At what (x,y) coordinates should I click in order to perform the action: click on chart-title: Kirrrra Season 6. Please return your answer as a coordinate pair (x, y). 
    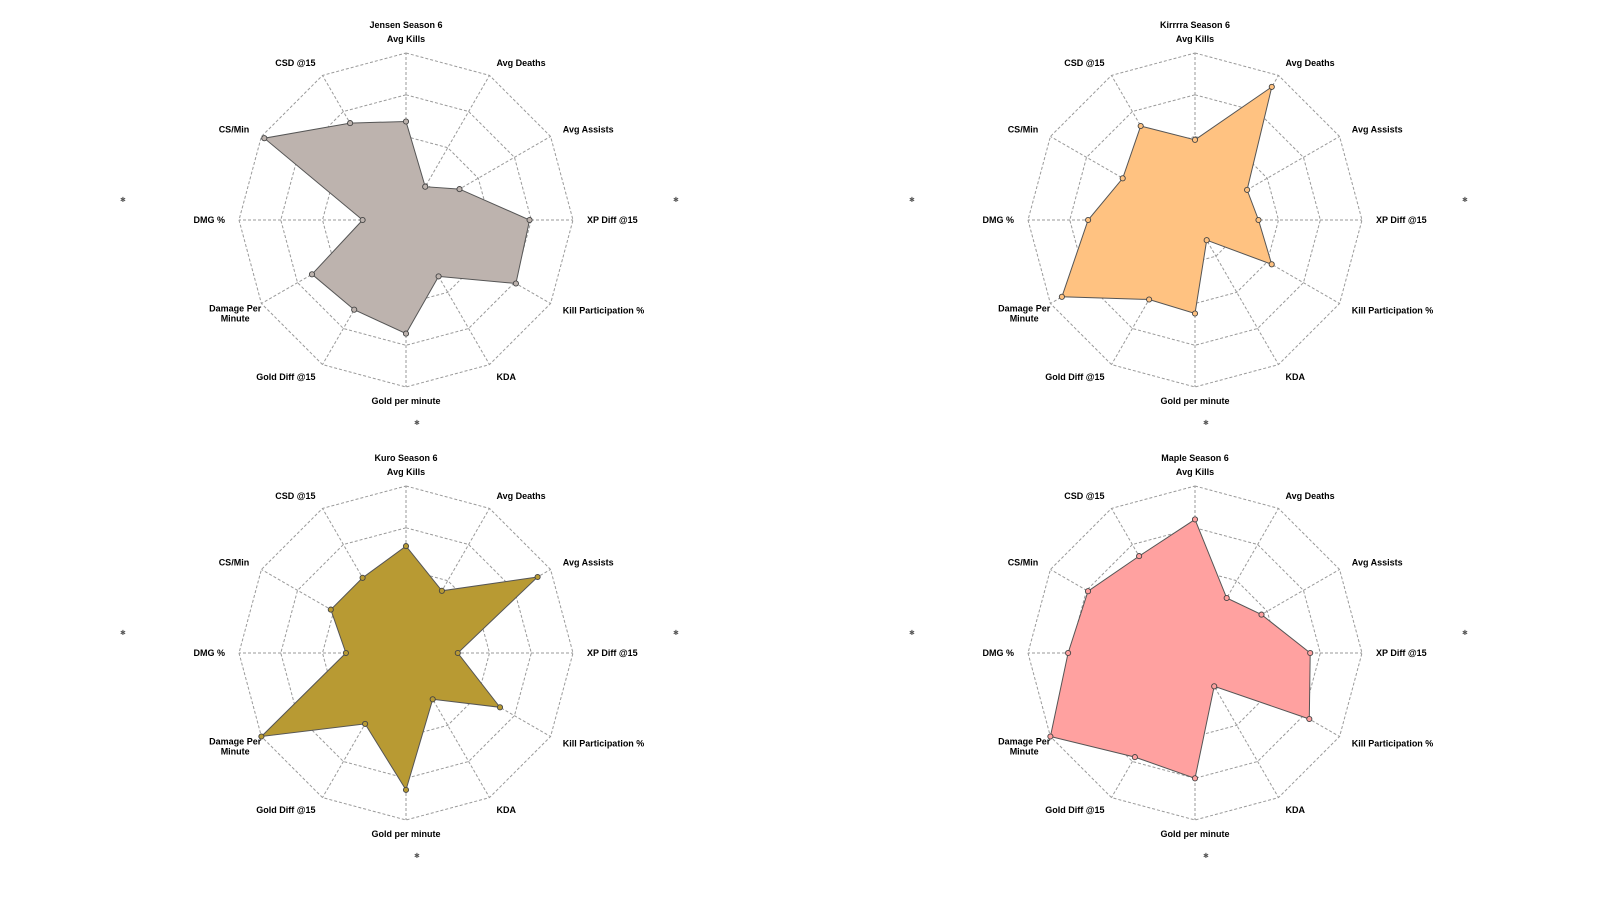
    Looking at the image, I should click on (1195, 25).